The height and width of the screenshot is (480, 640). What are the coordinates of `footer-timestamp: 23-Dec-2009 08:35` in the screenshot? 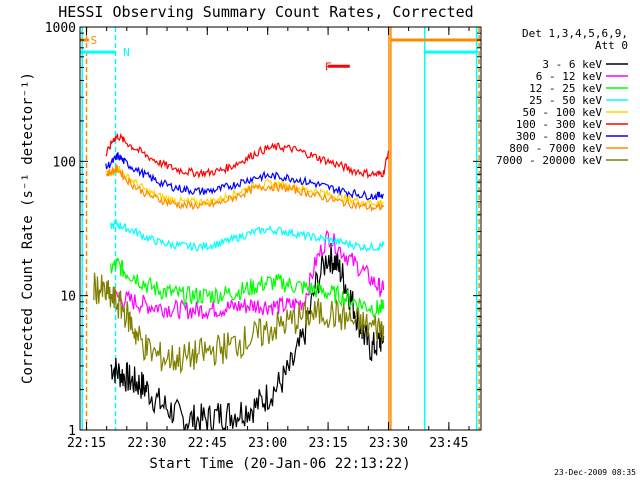 It's located at (595, 472).